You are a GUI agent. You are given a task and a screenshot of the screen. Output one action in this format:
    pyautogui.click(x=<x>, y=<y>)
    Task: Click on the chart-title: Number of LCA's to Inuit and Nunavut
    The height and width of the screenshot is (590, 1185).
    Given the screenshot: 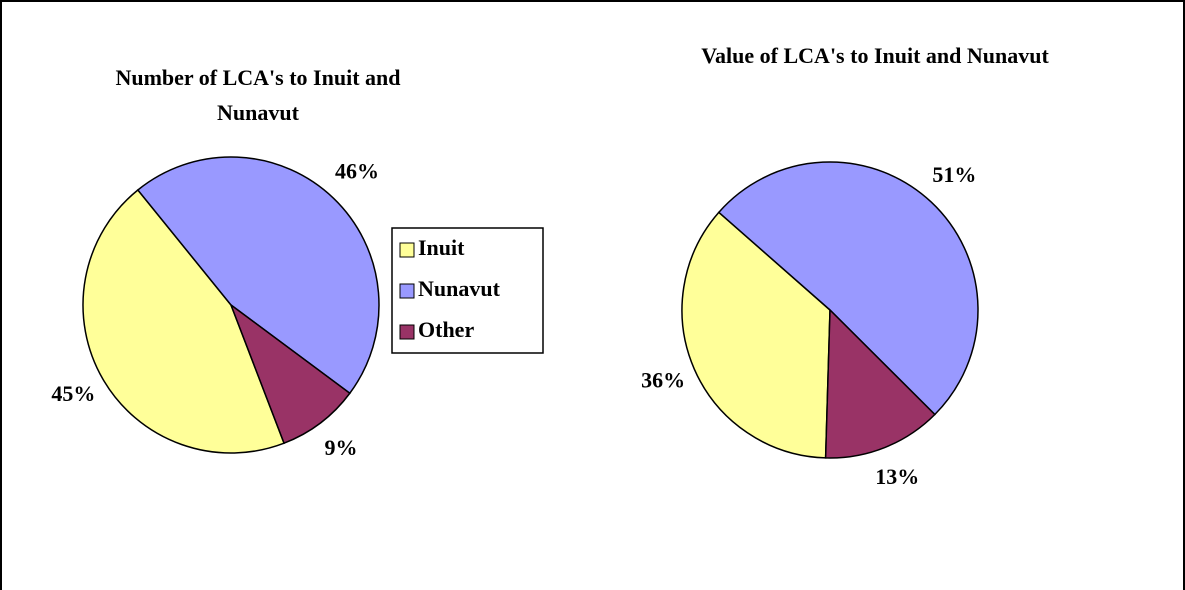 What is the action you would take?
    pyautogui.click(x=257, y=95)
    